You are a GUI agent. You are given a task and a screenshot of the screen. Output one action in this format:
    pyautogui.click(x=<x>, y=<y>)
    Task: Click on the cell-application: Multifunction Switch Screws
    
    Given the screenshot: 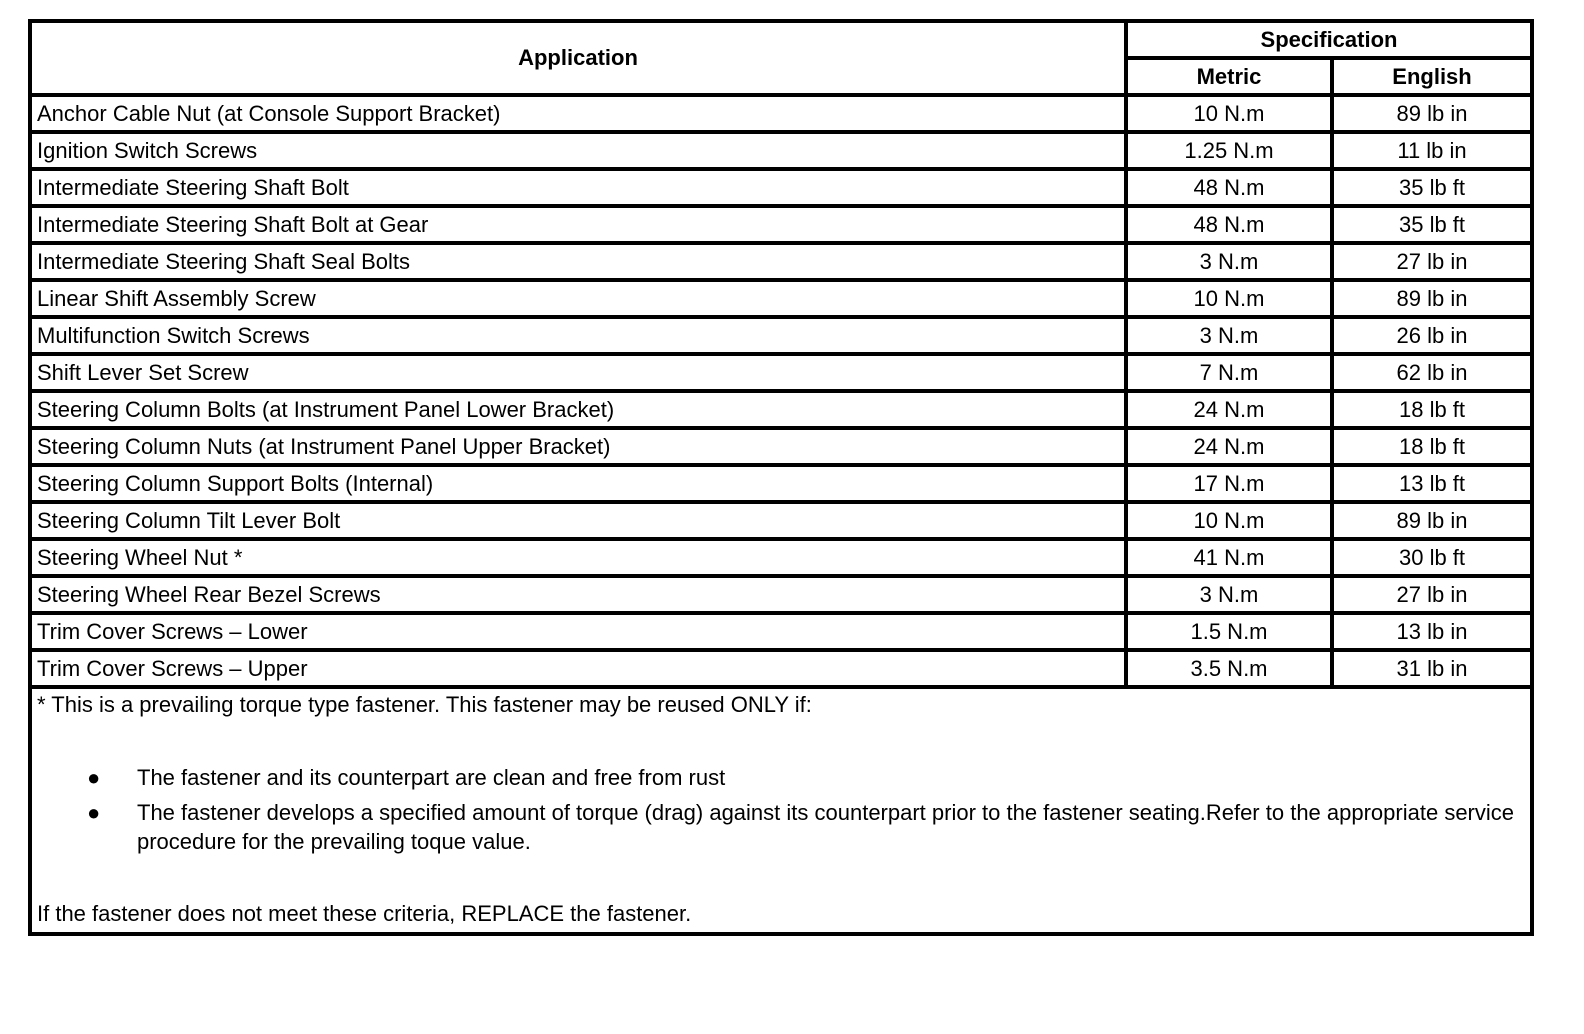 What is the action you would take?
    pyautogui.click(x=578, y=335)
    